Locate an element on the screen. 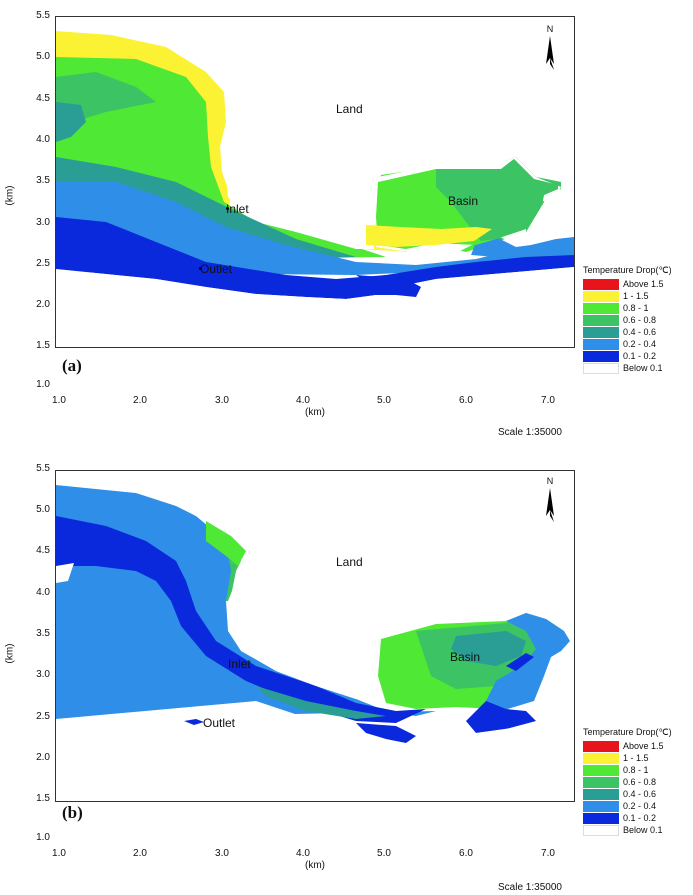 Image resolution: width=693 pixels, height=895 pixels. panel-label: (a) is located at coordinates (72, 365).